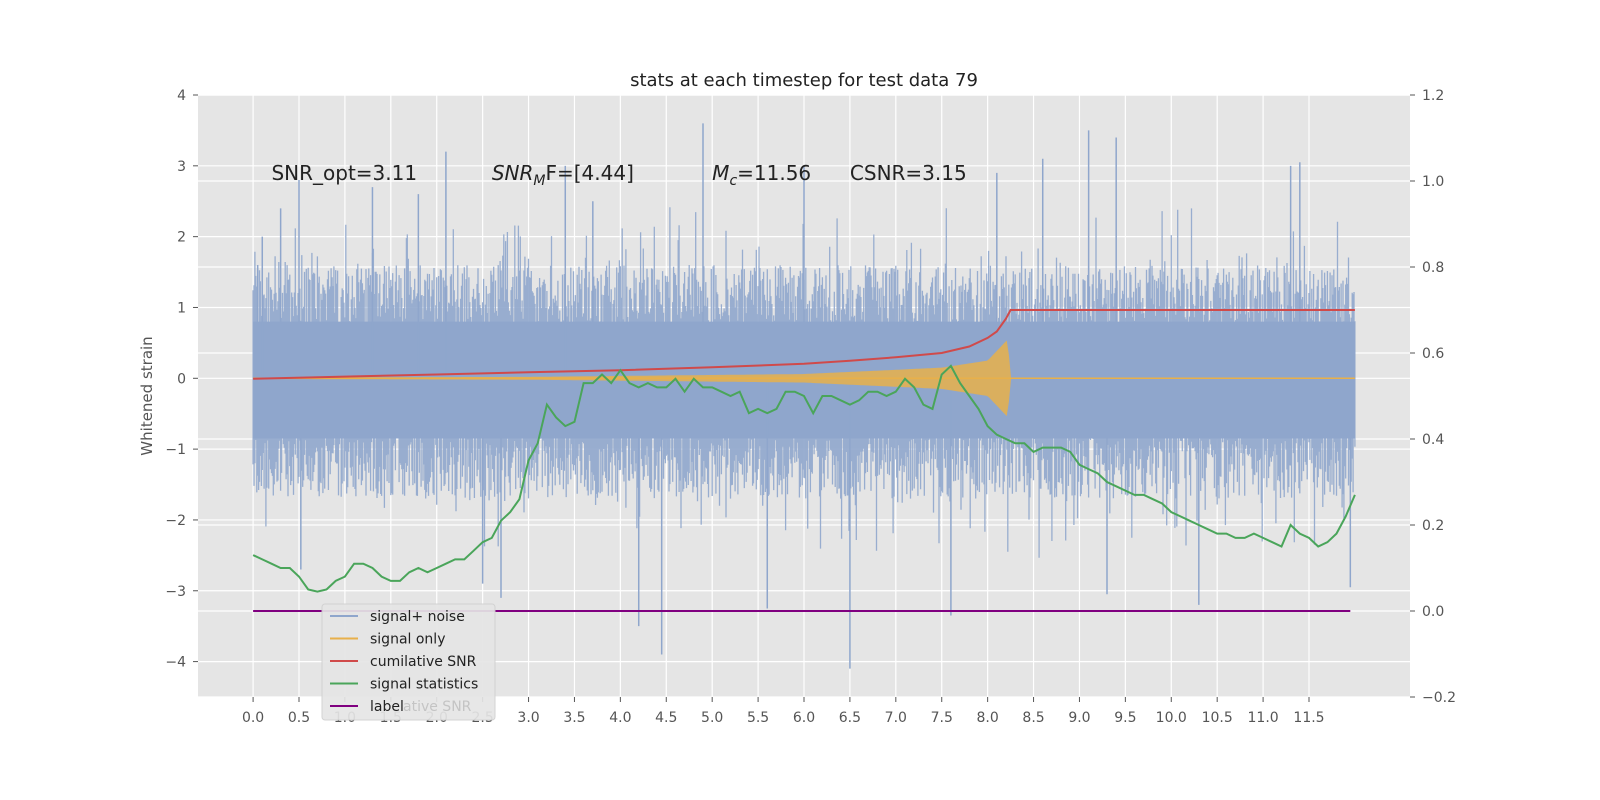  What do you see at coordinates (1433, 182) in the screenshot?
I see `y2-tick-label: 1.0` at bounding box center [1433, 182].